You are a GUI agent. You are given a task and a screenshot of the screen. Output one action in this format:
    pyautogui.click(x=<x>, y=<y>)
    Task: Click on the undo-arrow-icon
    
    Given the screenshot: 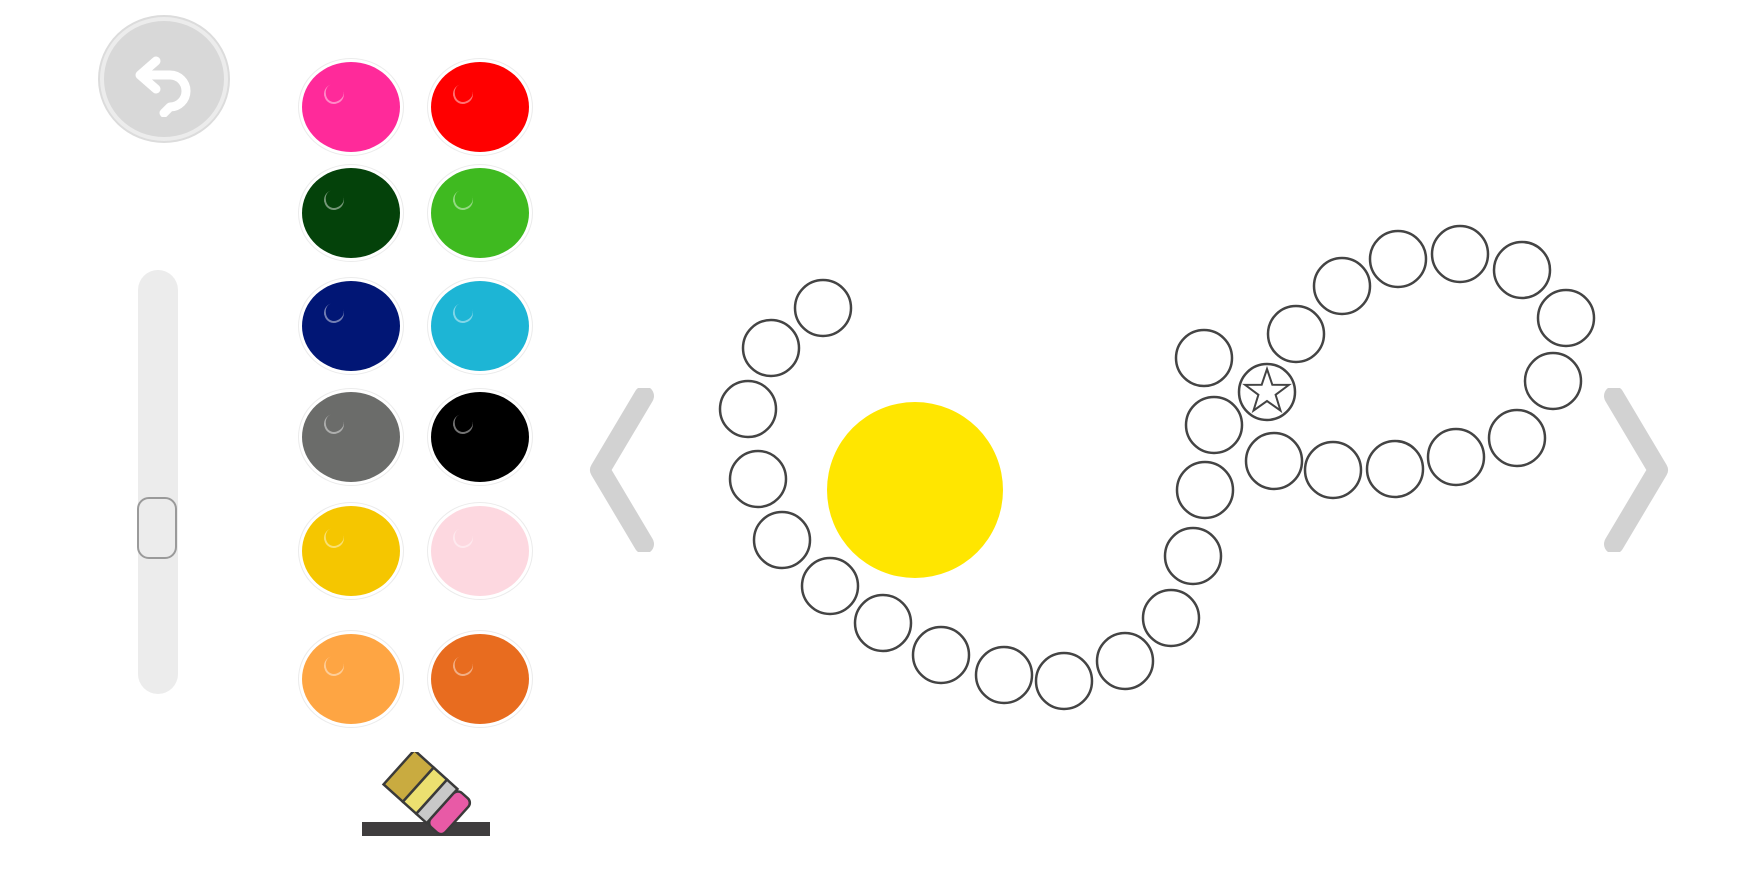 What is the action you would take?
    pyautogui.click(x=163, y=86)
    